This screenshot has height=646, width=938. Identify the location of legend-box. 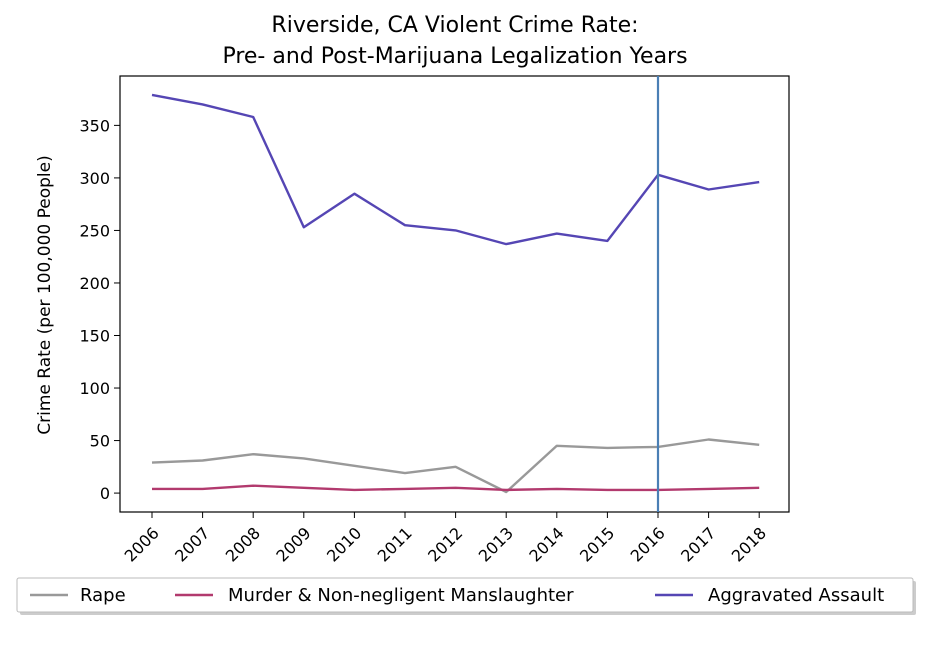
(465, 595).